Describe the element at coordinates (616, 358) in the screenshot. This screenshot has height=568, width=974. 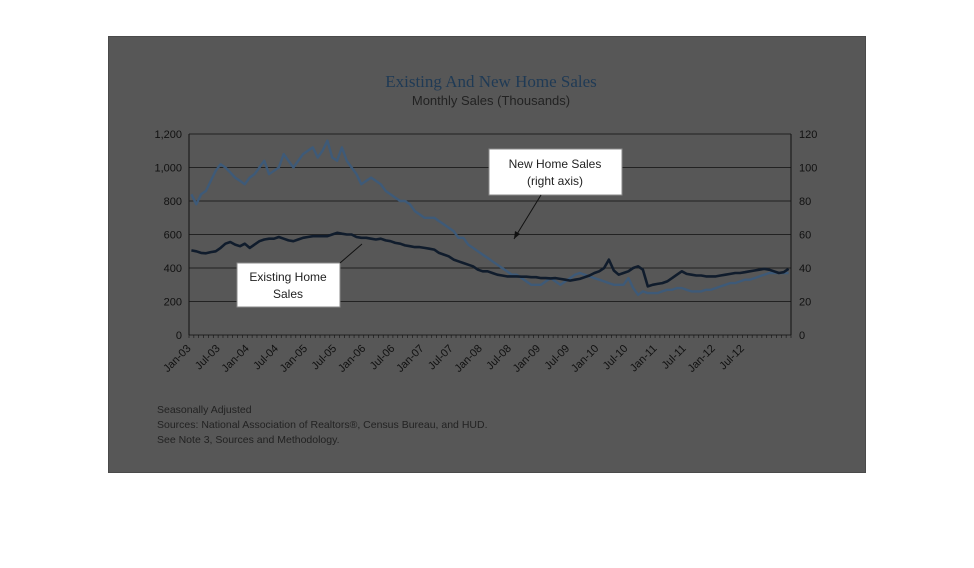
I see `x-tick-label: Jul-10` at that location.